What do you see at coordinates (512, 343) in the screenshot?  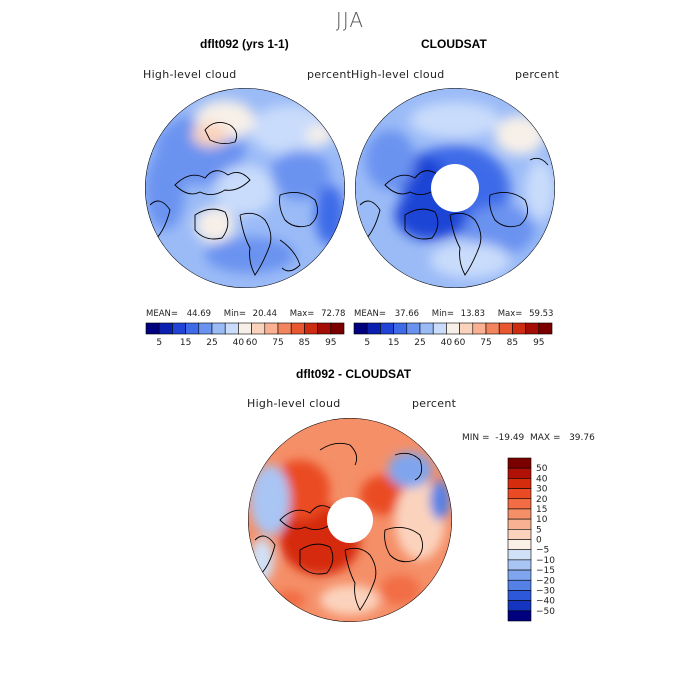 I see `panel2-colorbar-tick-label: 85` at bounding box center [512, 343].